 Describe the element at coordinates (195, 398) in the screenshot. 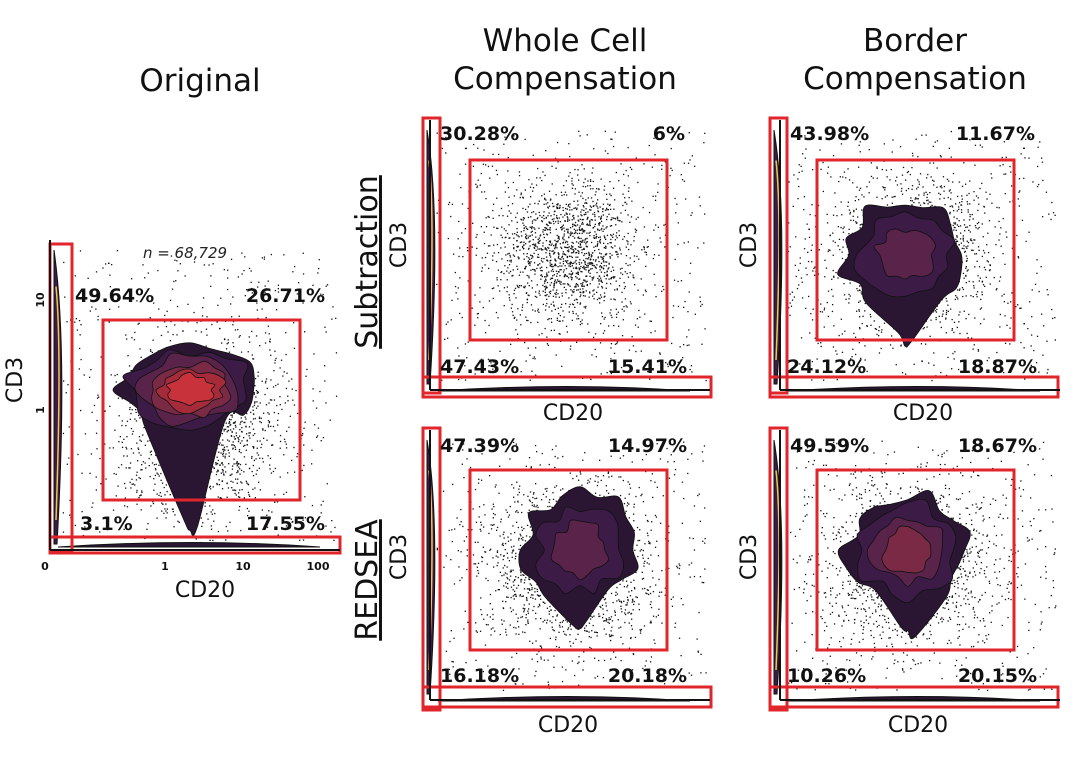

I see `density-layer` at that location.